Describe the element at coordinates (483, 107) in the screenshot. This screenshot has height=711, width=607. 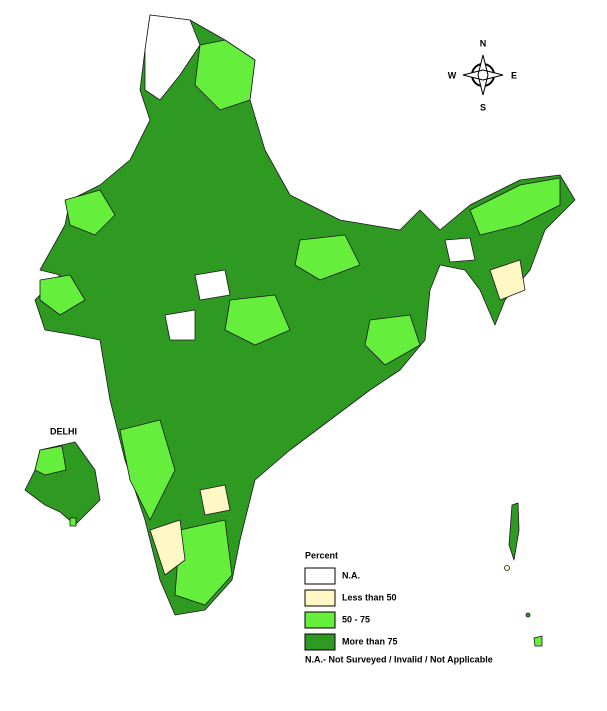
I see `compass-s: S` at that location.